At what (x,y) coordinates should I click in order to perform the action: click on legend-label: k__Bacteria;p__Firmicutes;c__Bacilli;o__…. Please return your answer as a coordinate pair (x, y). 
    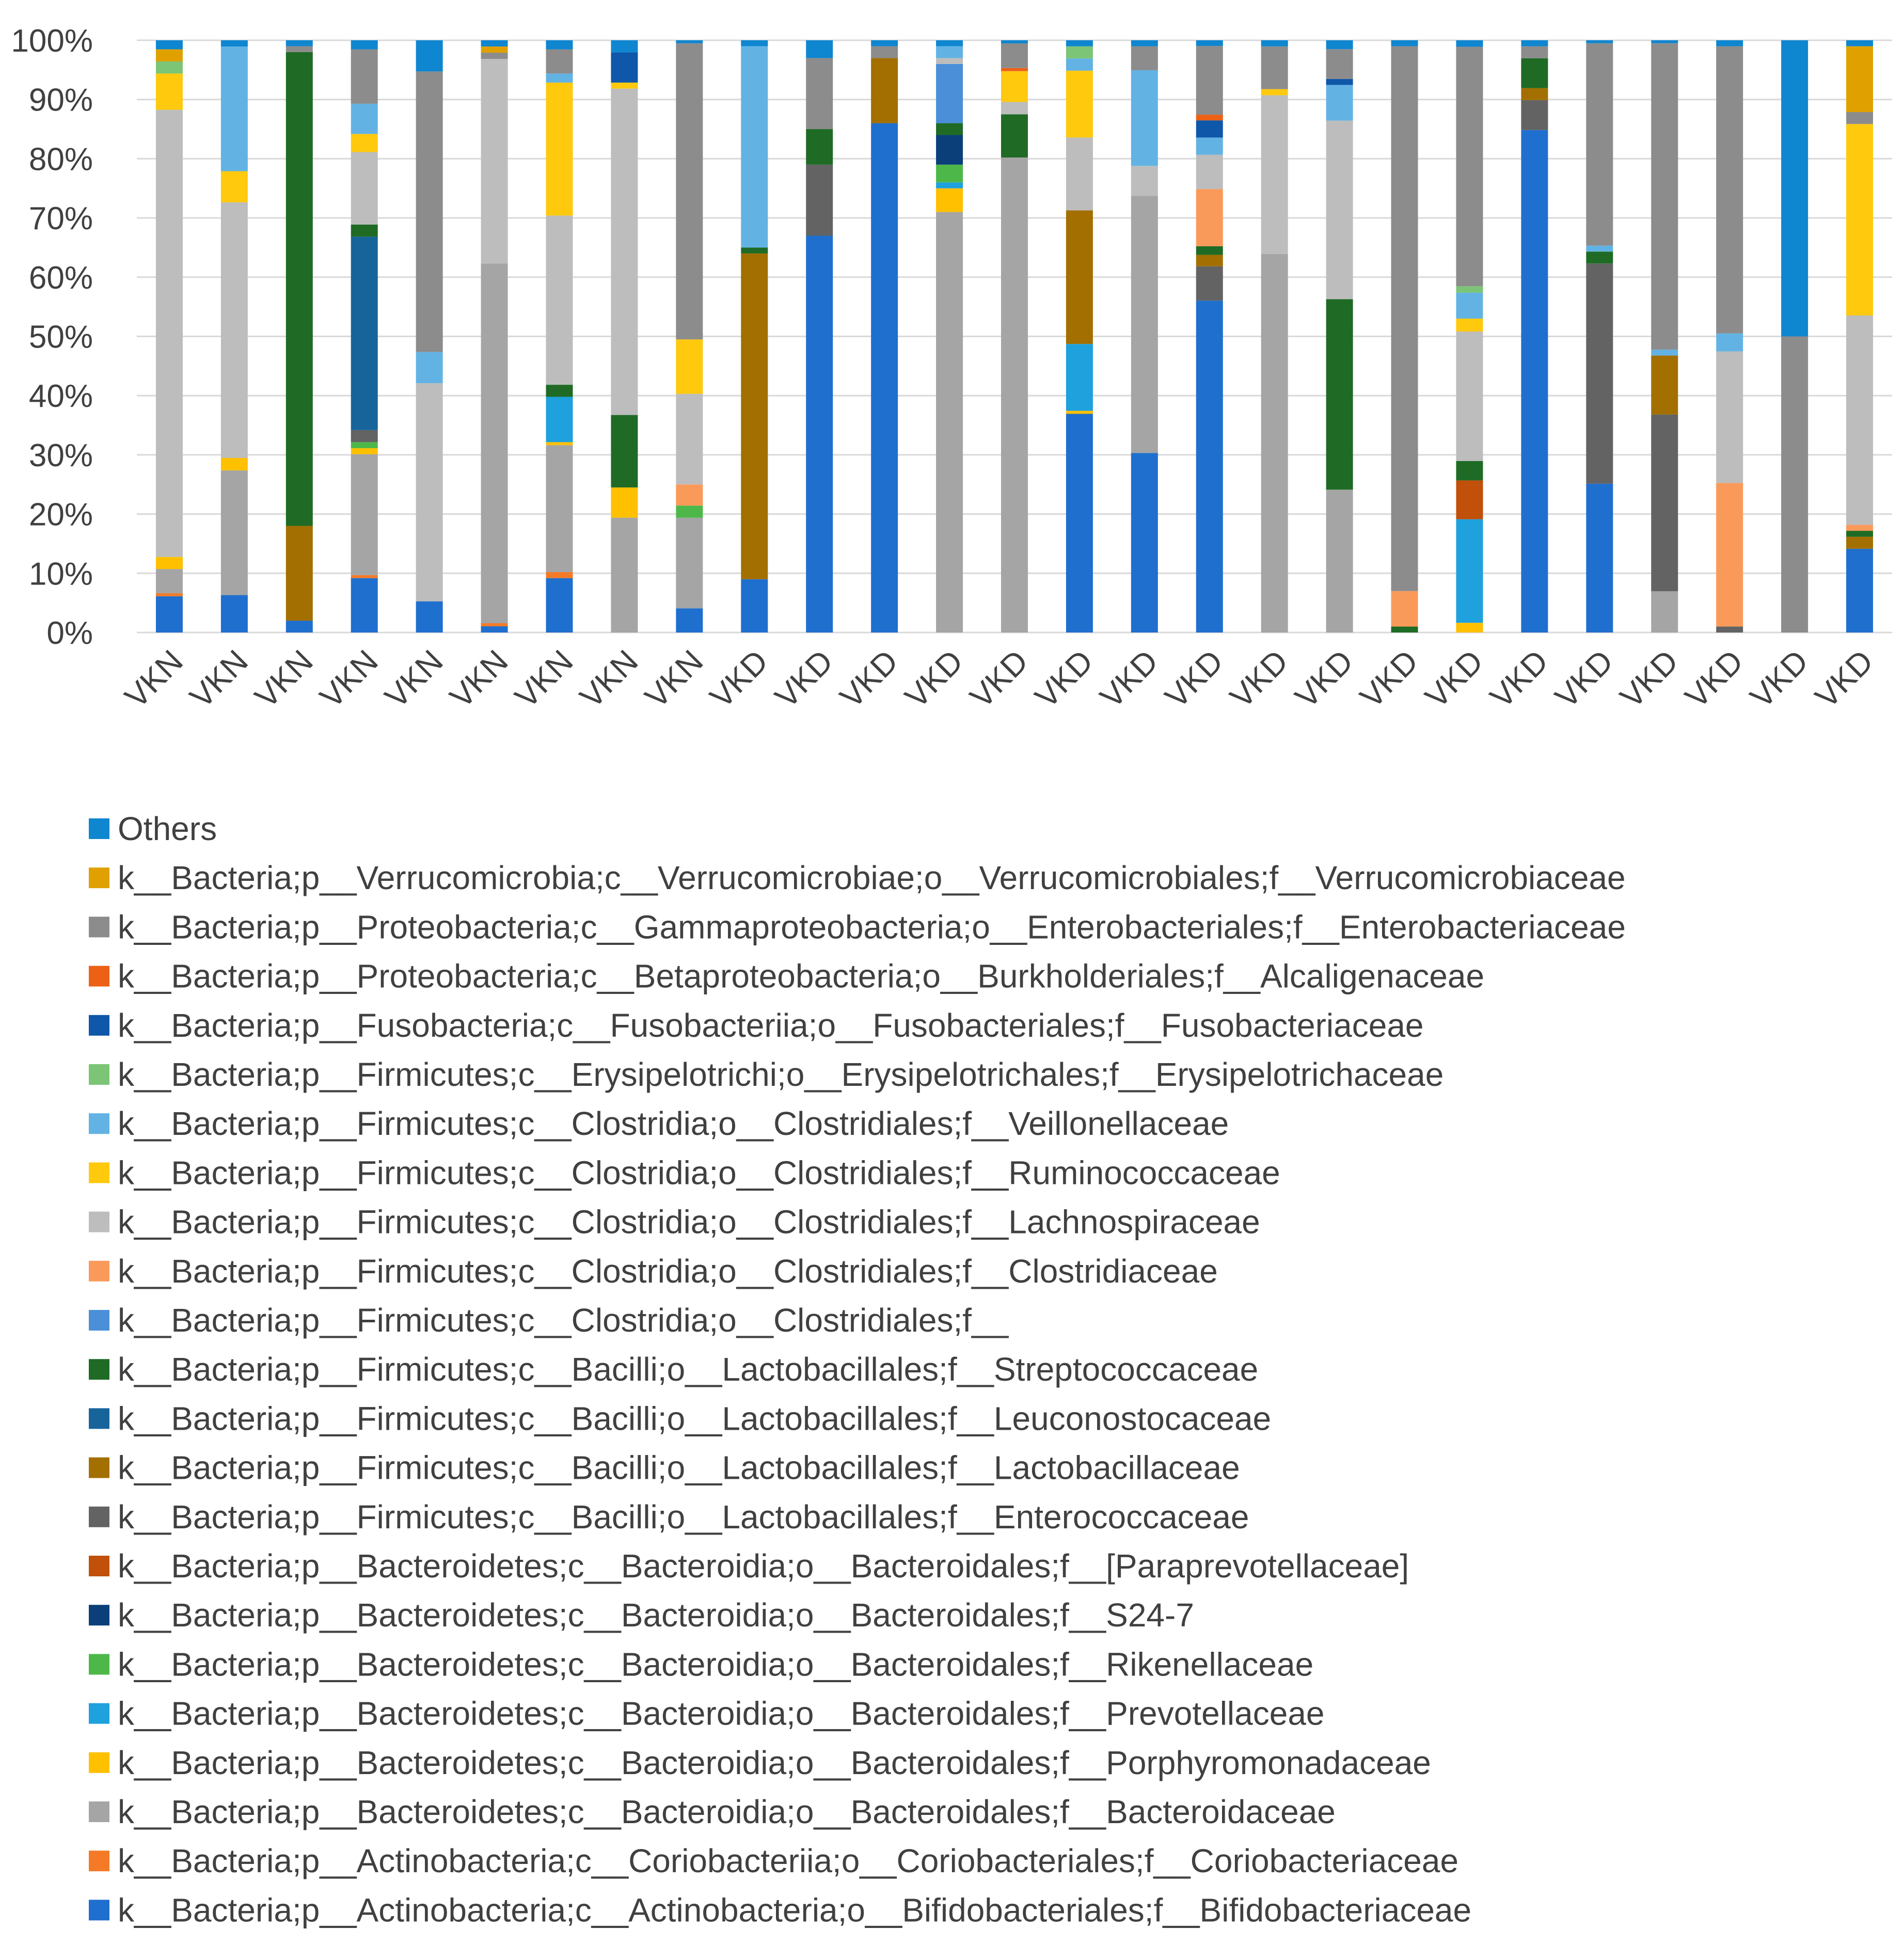
    Looking at the image, I should click on (679, 1468).